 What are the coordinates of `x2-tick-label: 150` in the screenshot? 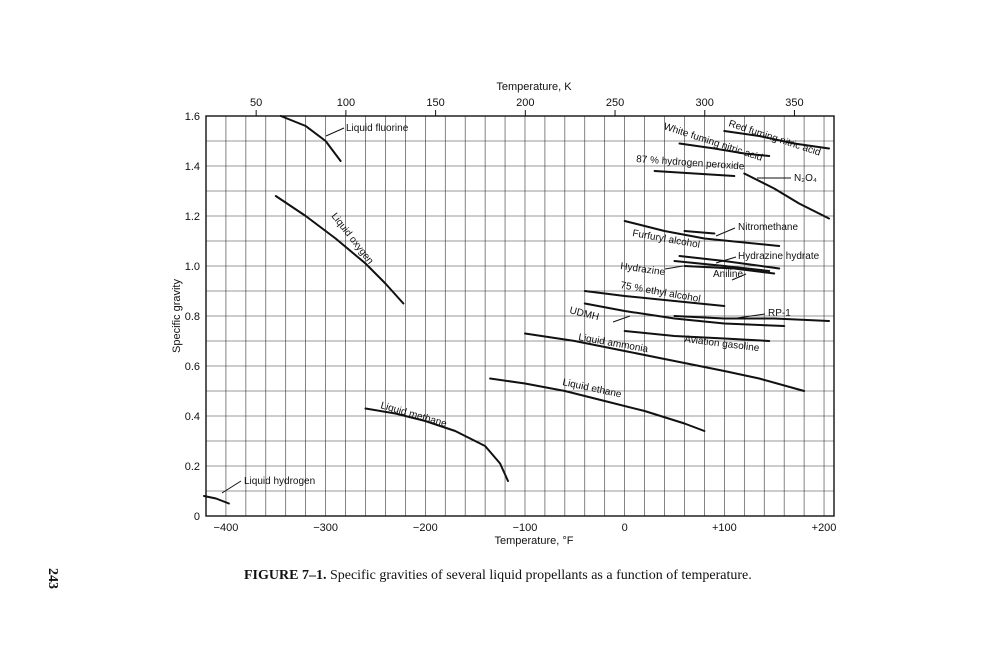 It's located at (435, 103).